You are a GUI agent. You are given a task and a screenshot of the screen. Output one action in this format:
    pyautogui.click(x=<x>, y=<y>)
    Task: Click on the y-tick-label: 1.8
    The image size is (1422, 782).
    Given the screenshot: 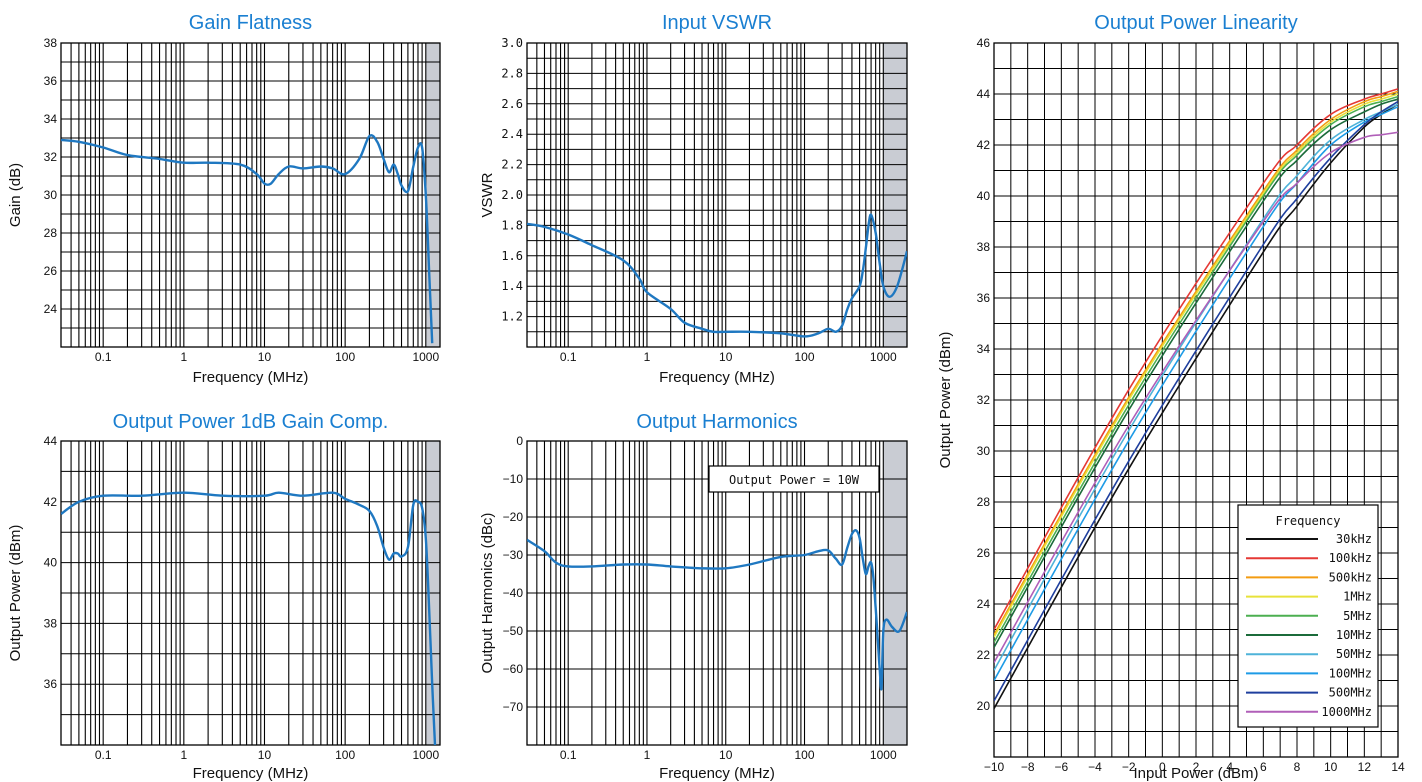 What is the action you would take?
    pyautogui.click(x=512, y=225)
    